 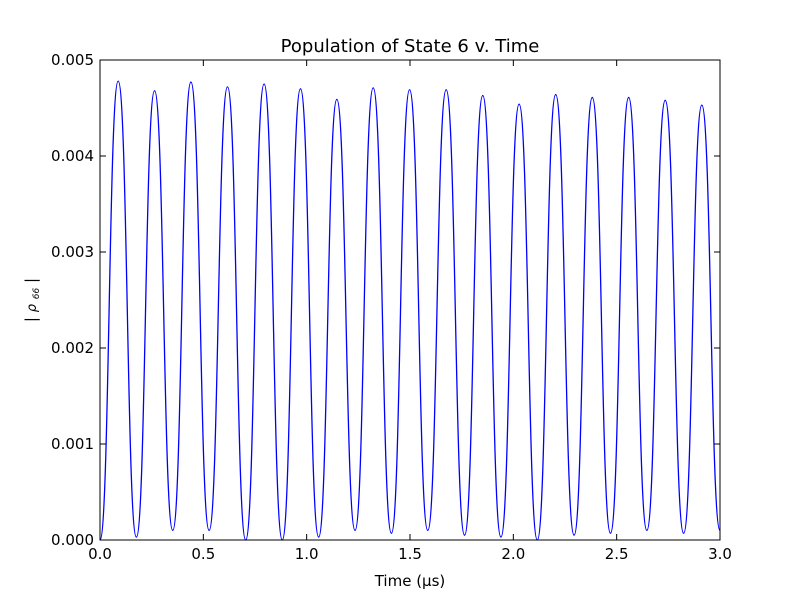 What do you see at coordinates (72, 444) in the screenshot?
I see `y-tick-label: 0.001` at bounding box center [72, 444].